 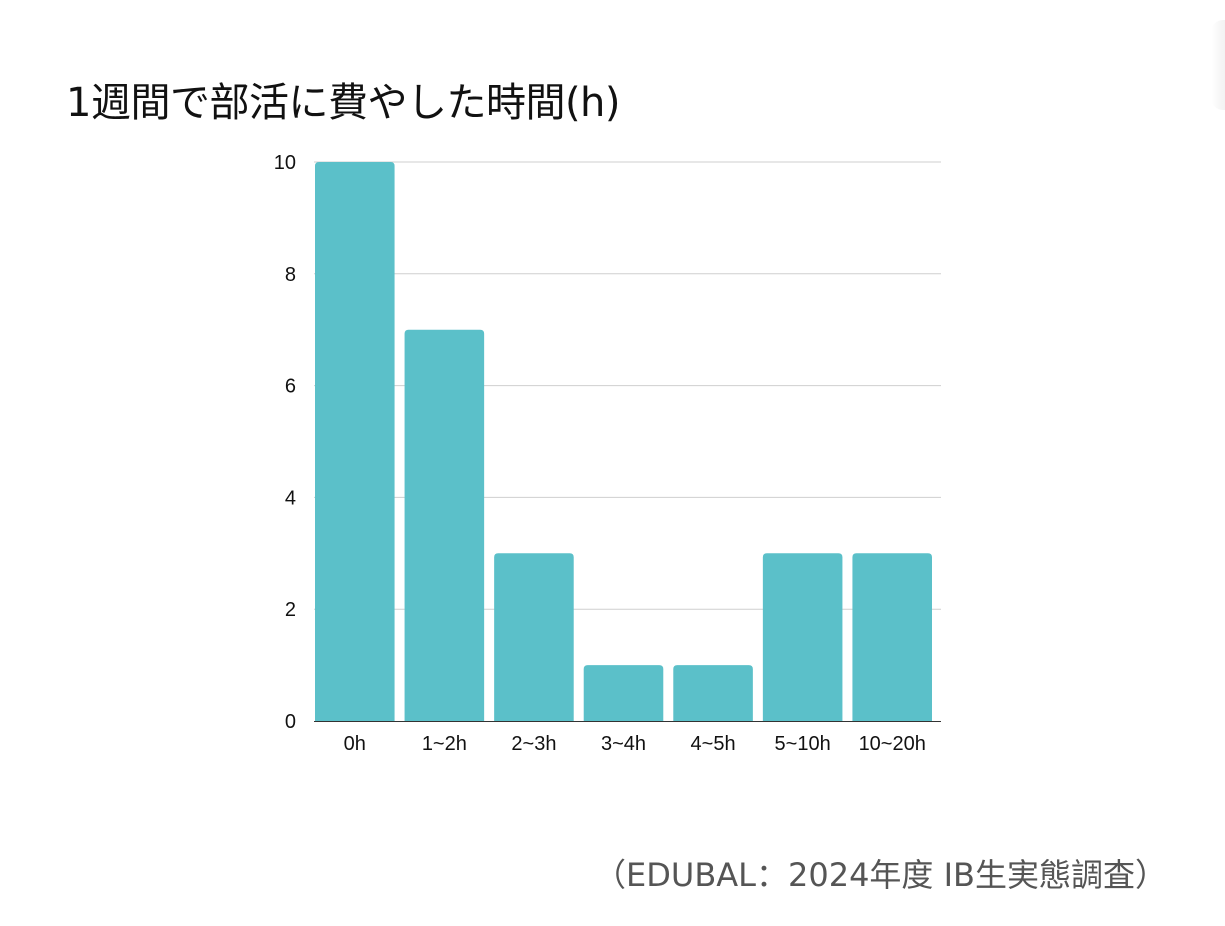 I want to click on x-tick-label: 3~4h, so click(x=623, y=744).